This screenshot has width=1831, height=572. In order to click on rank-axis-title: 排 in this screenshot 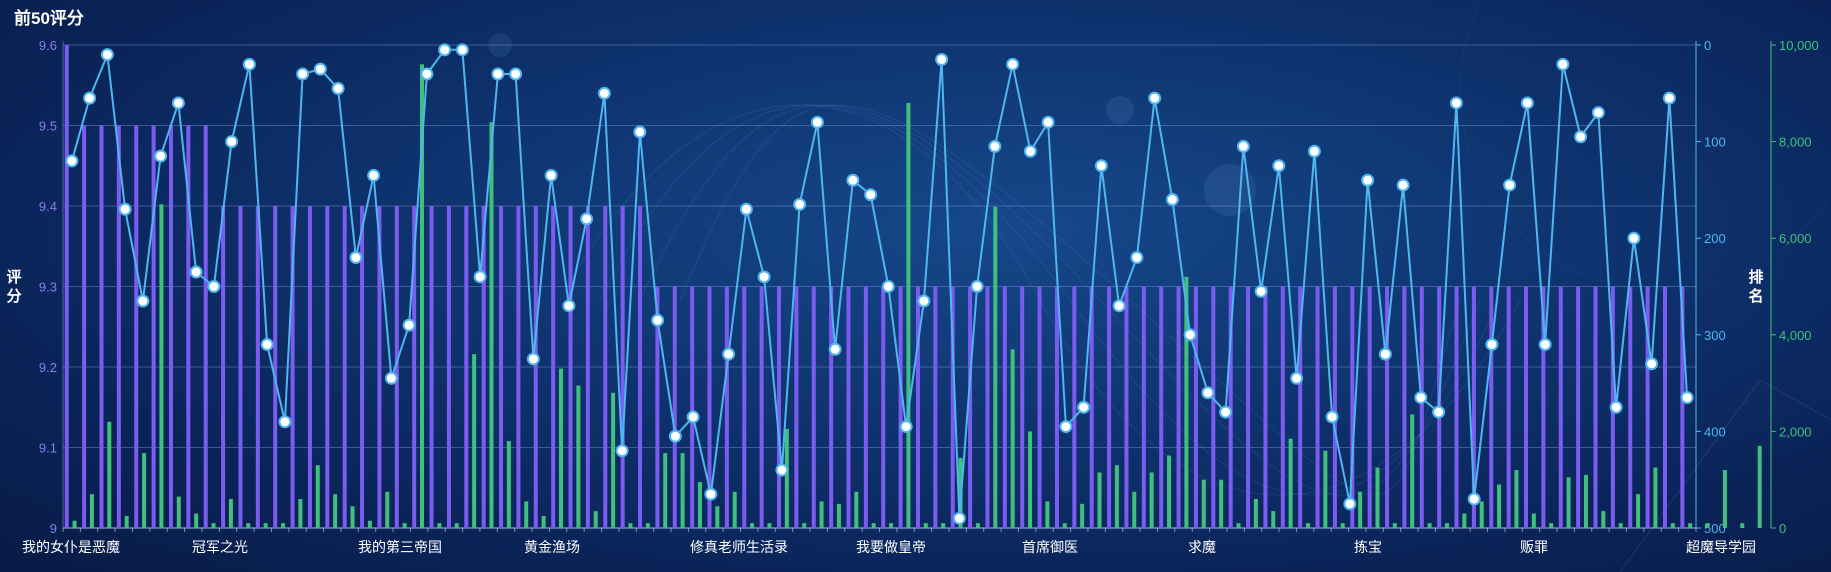, I will do `click(1755, 277)`.